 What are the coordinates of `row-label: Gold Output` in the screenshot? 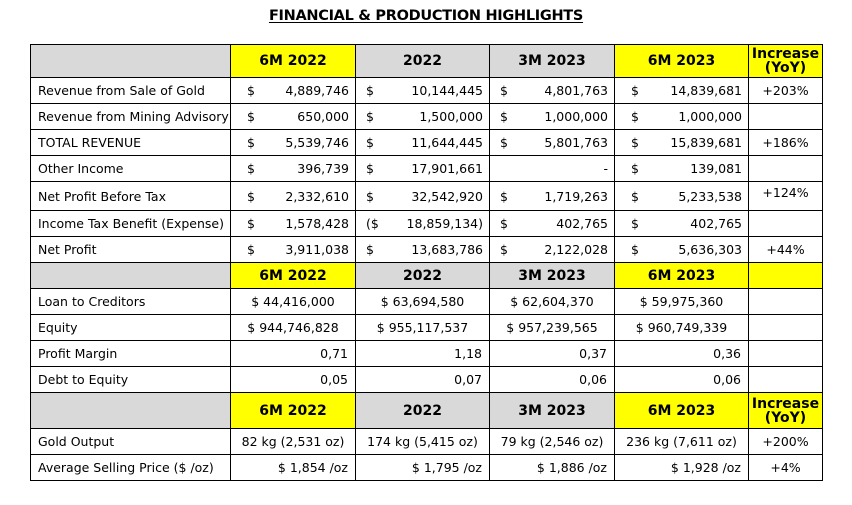 It's located at (130, 441).